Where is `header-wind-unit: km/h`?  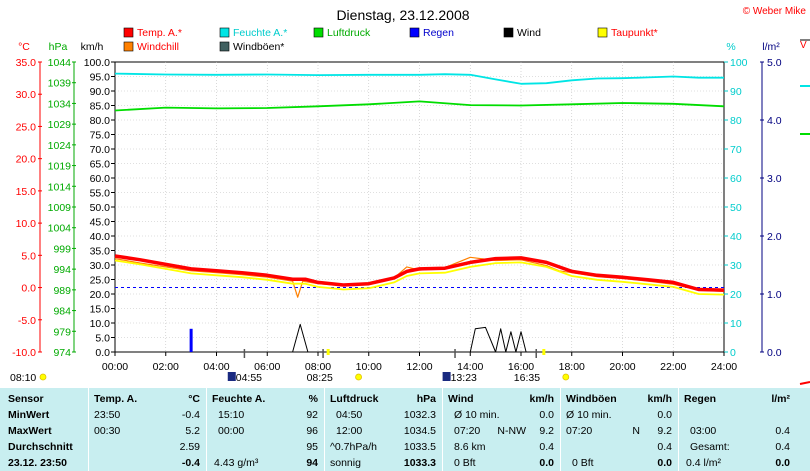 header-wind-unit: km/h is located at coordinates (541, 399).